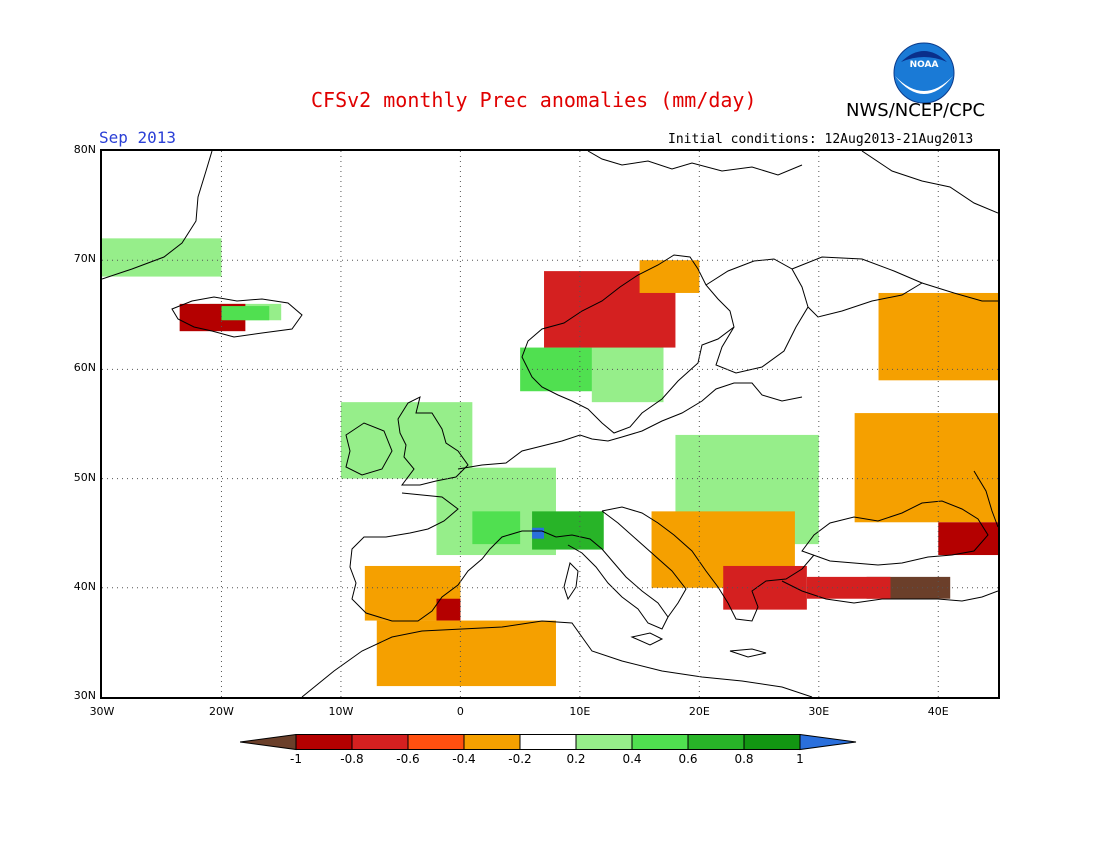 Image resolution: width=1100 pixels, height=850 pixels. I want to click on x-tick-label: 20W, so click(221, 711).